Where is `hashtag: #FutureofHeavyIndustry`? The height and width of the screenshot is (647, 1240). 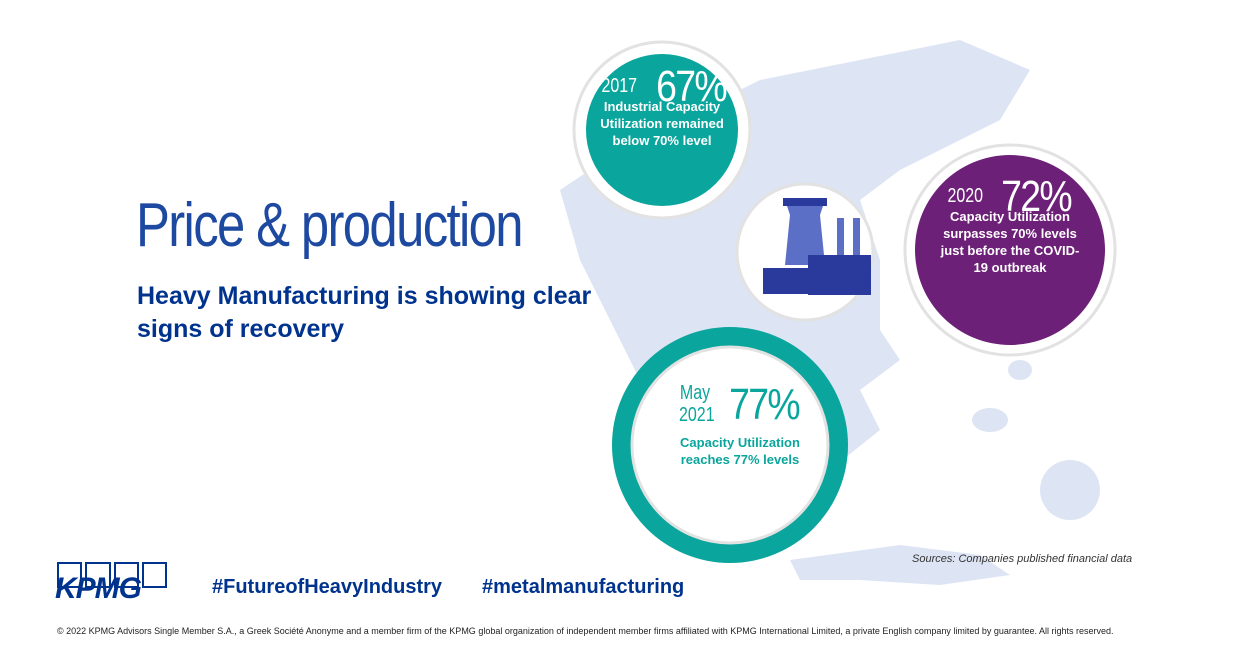
hashtag: #FutureofHeavyIndustry is located at coordinates (327, 587).